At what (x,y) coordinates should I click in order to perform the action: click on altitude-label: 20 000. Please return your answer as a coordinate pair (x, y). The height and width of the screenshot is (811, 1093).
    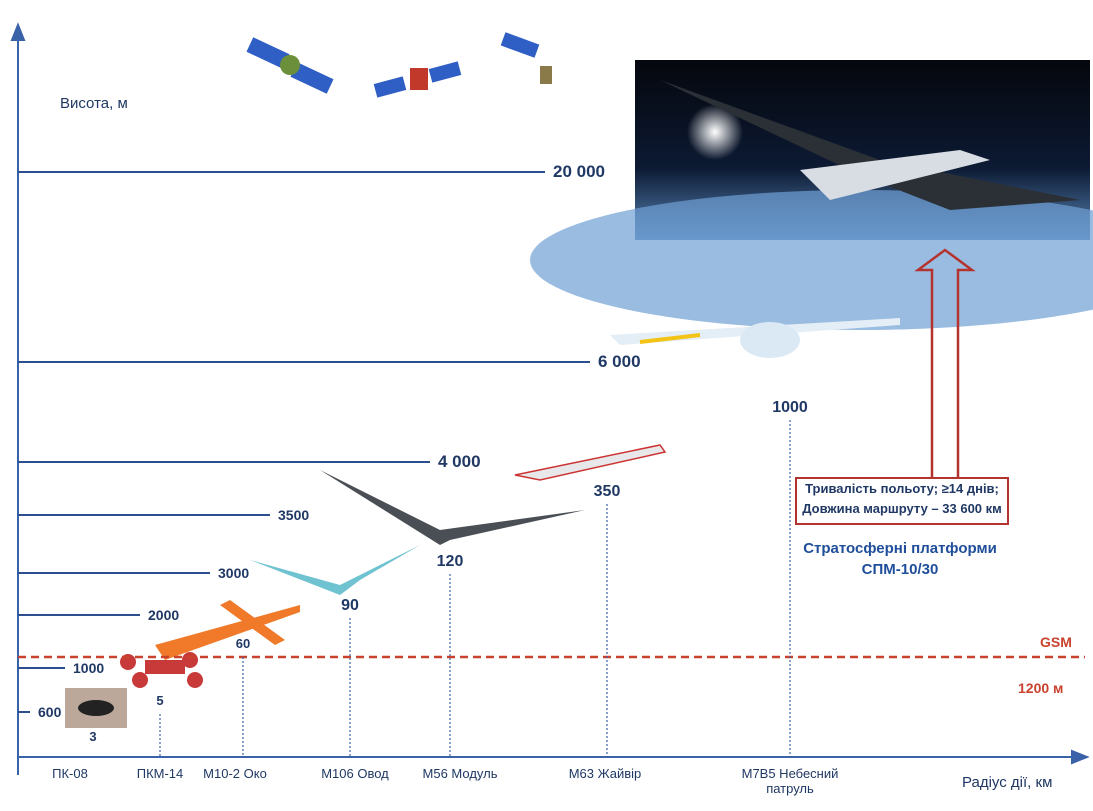
    Looking at the image, I should click on (579, 171).